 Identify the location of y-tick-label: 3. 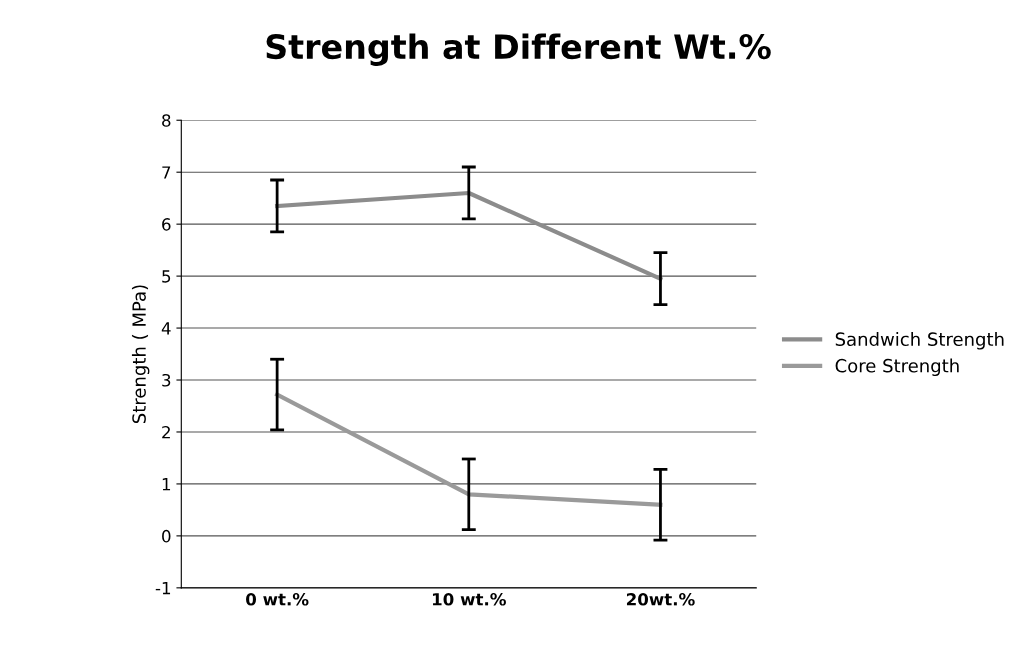
(166, 380).